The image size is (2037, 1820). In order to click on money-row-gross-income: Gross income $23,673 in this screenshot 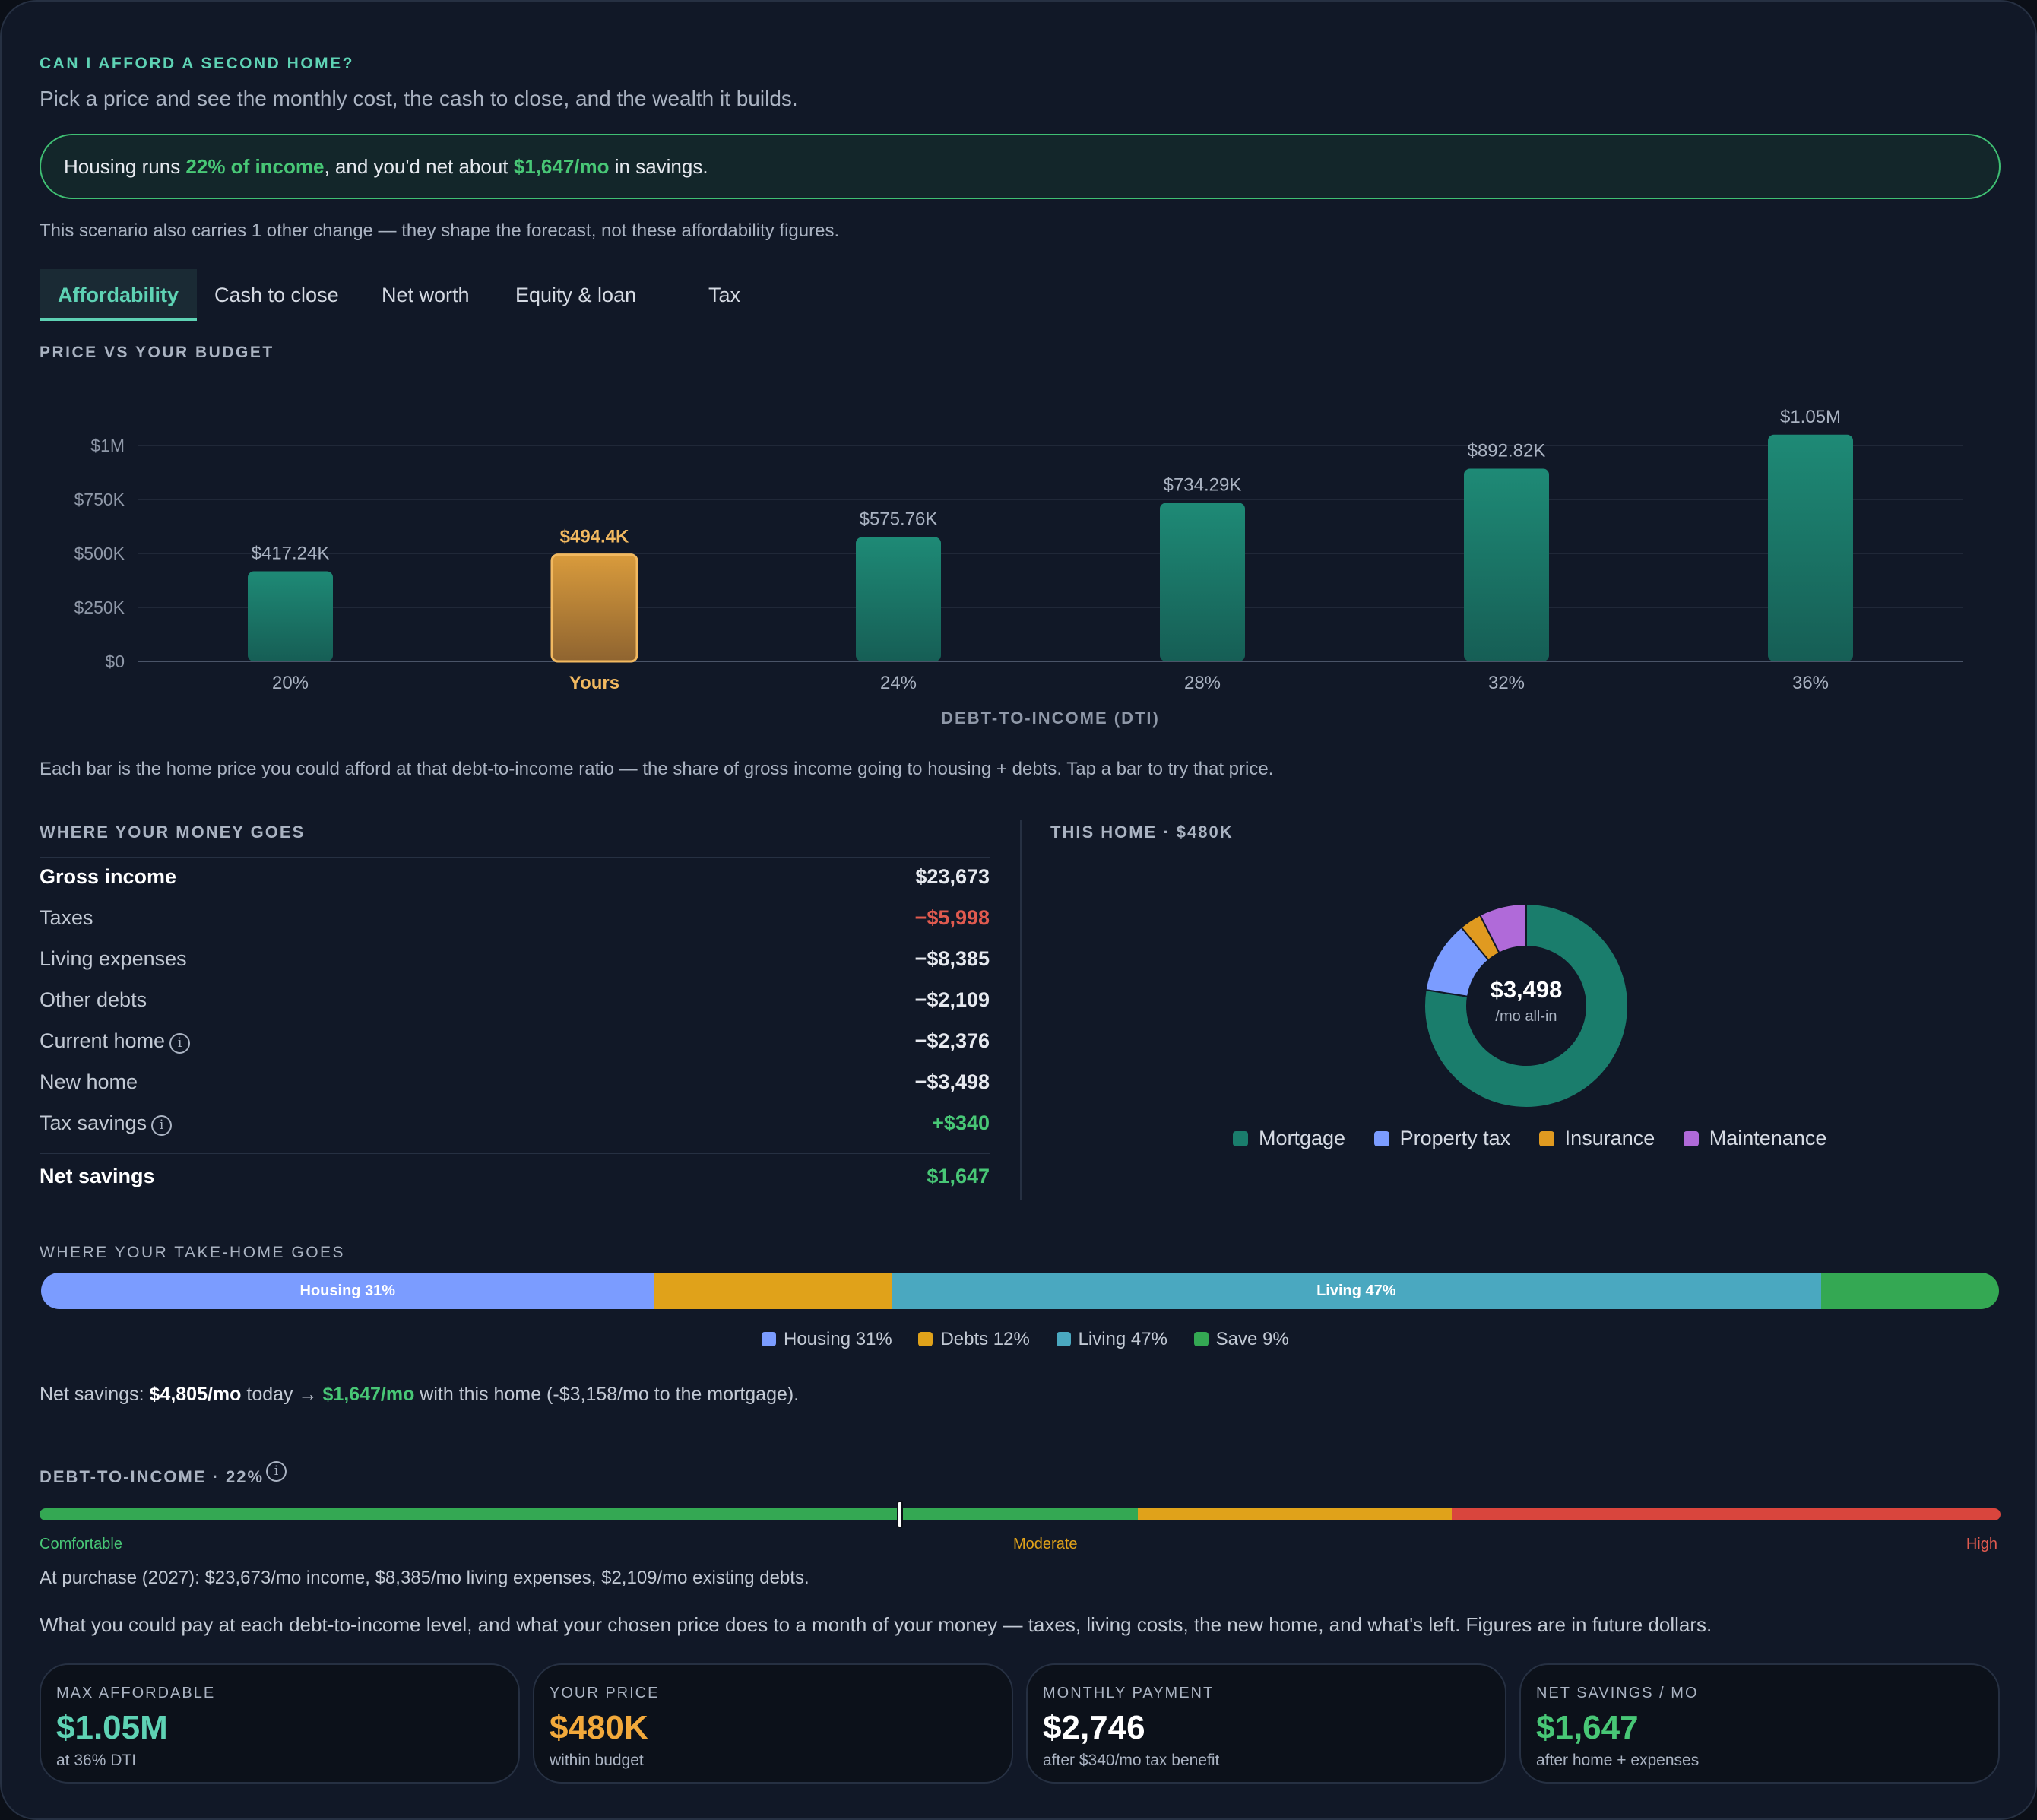, I will do `click(515, 878)`.